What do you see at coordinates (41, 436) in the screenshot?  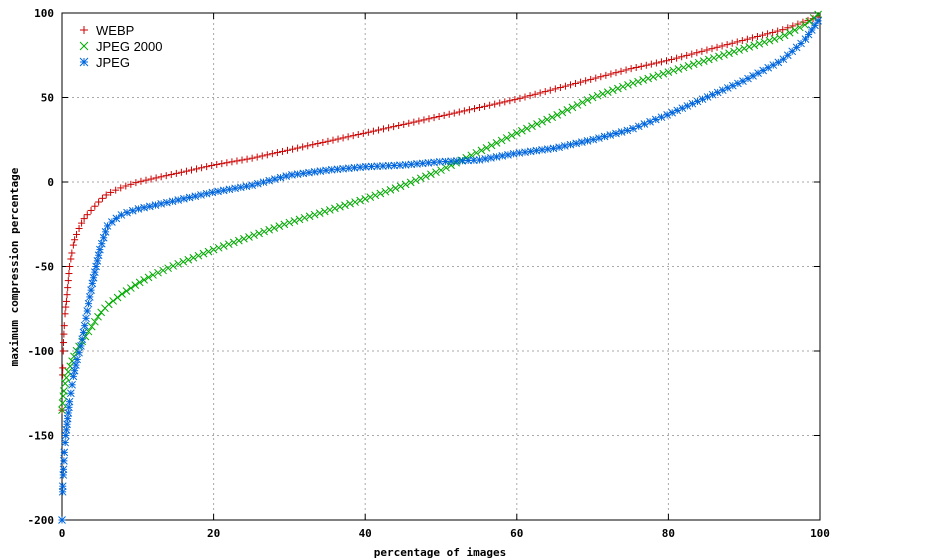 I see `y-tick-label: -150` at bounding box center [41, 436].